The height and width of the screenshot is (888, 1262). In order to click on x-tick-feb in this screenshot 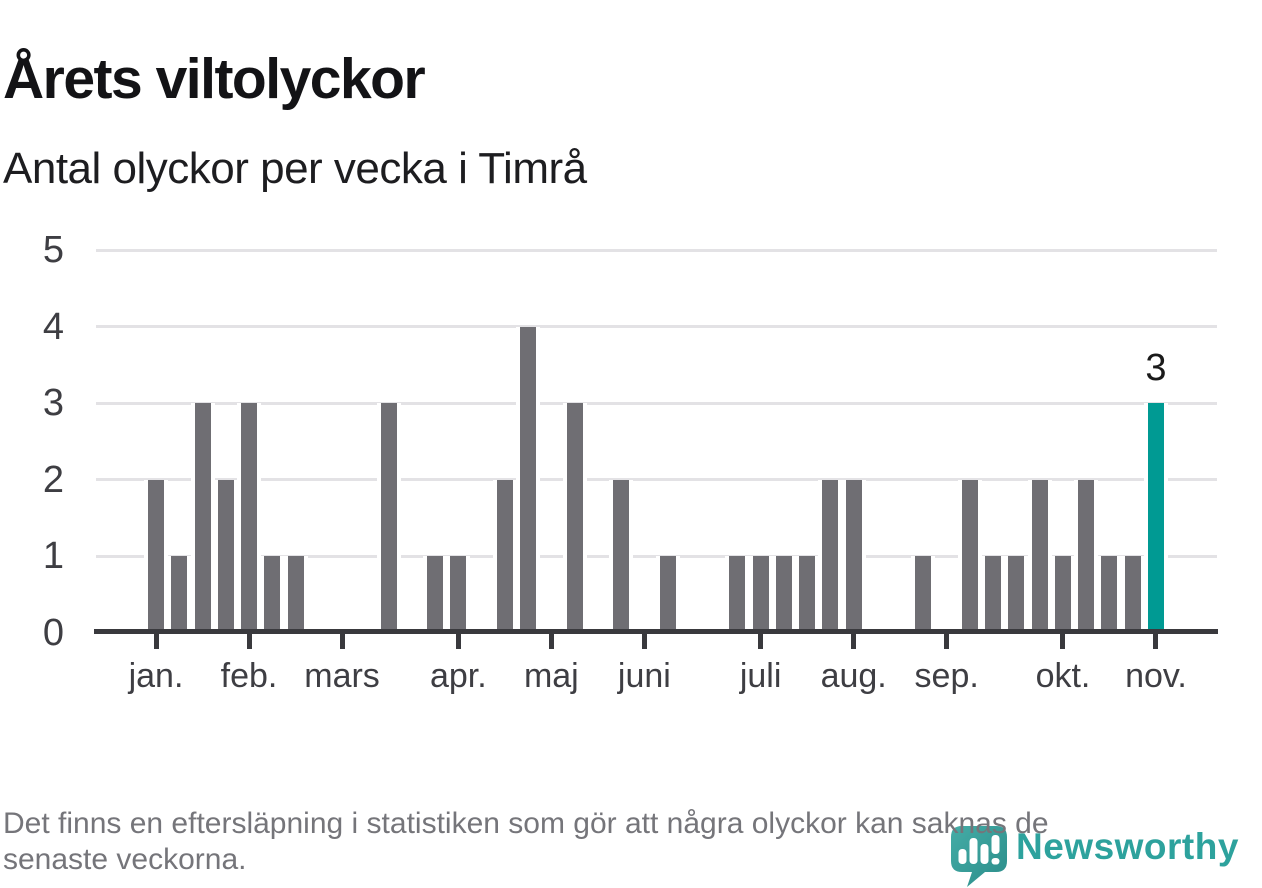, I will do `click(249, 641)`.